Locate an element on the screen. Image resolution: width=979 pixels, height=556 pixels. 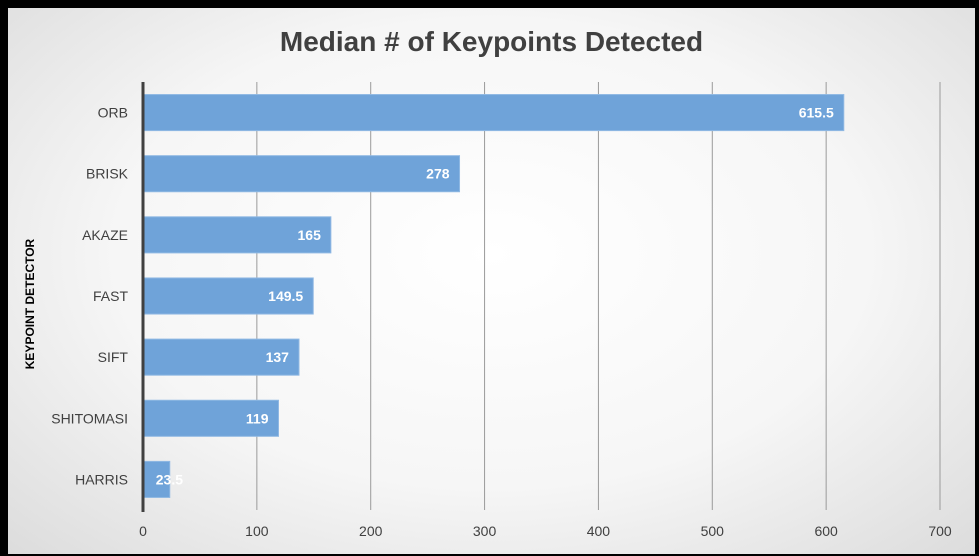
data-label: 165 is located at coordinates (310, 235).